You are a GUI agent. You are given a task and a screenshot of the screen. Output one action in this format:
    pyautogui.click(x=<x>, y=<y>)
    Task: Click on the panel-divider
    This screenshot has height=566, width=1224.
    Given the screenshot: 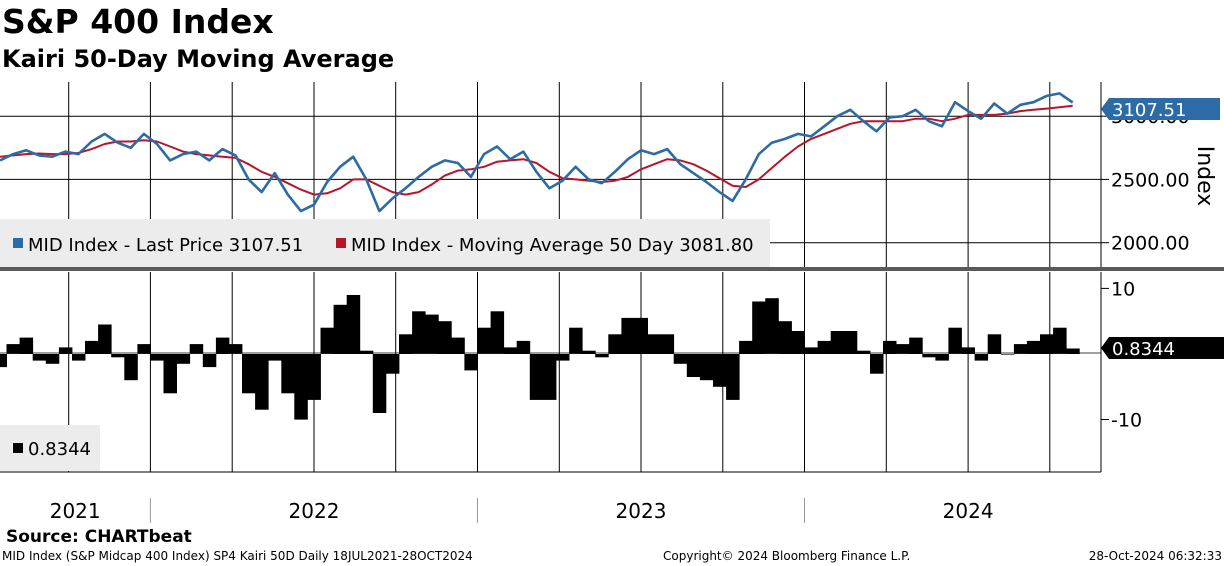 What is the action you would take?
    pyautogui.click(x=612, y=269)
    